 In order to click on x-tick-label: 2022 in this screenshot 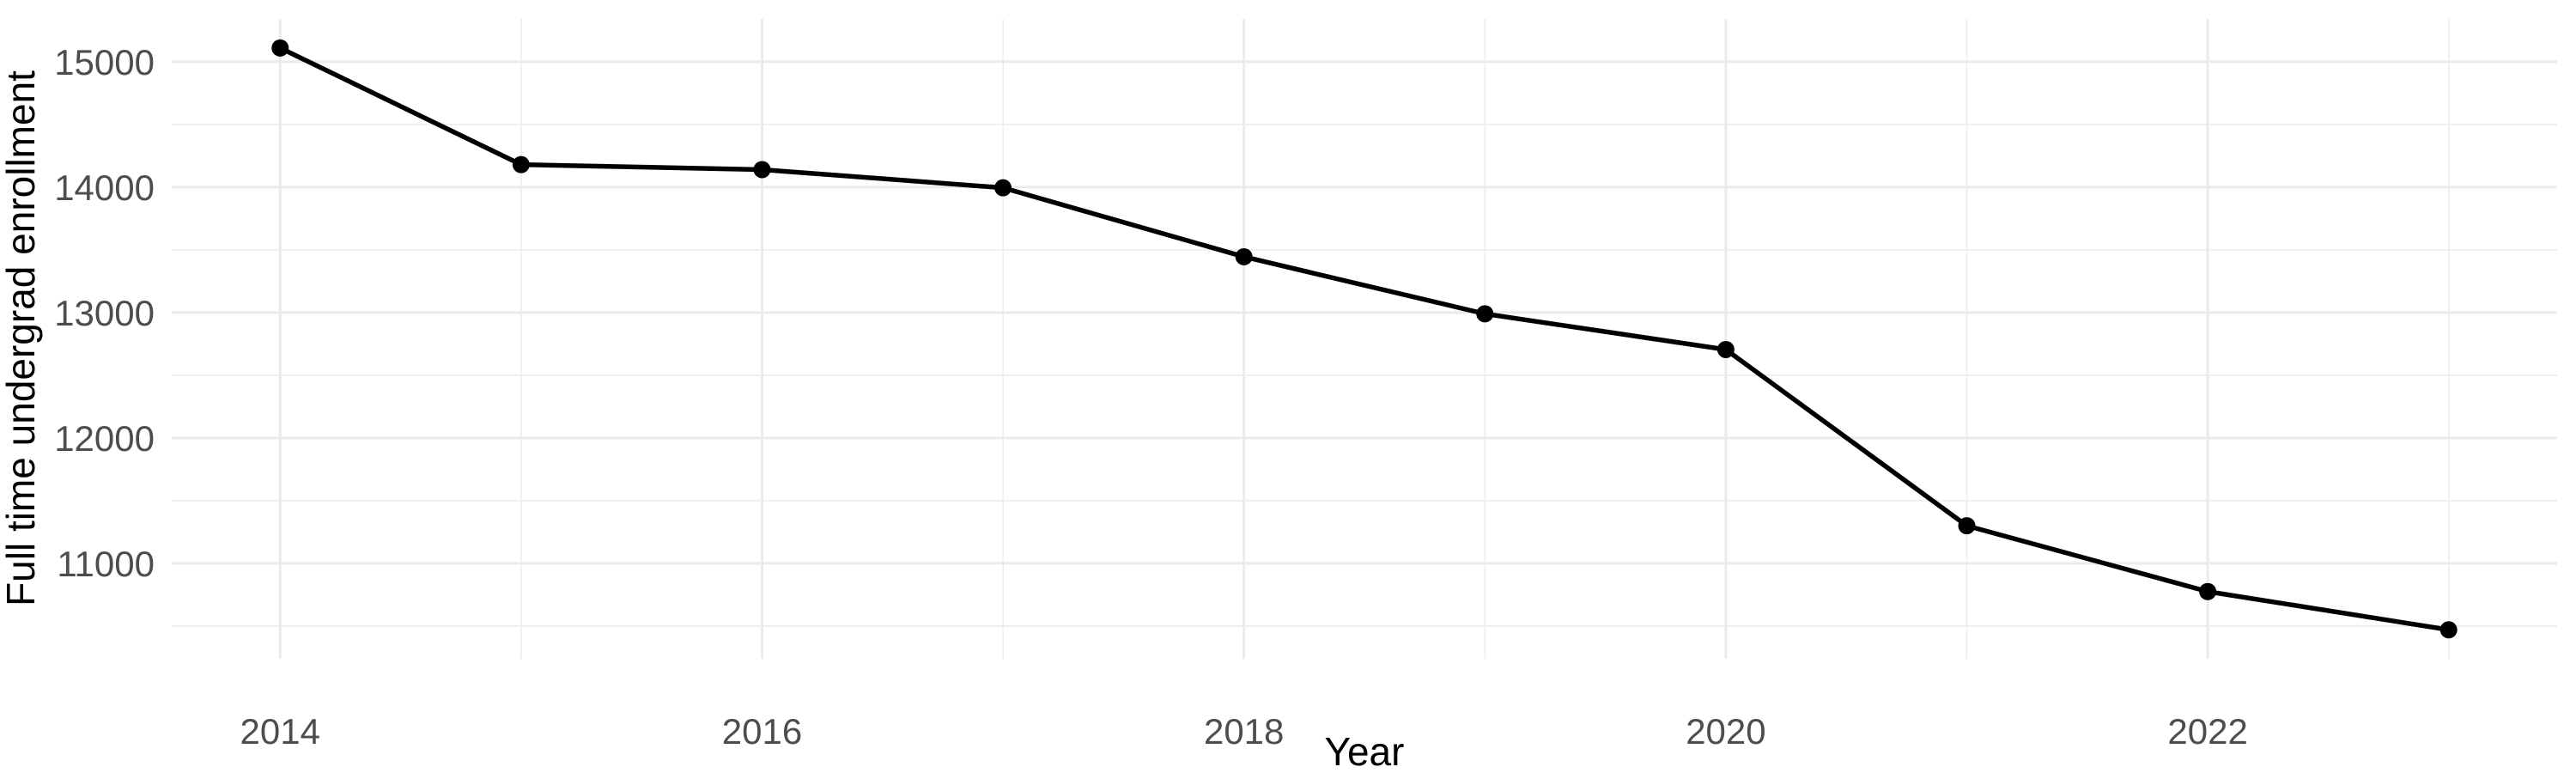, I will do `click(2207, 731)`.